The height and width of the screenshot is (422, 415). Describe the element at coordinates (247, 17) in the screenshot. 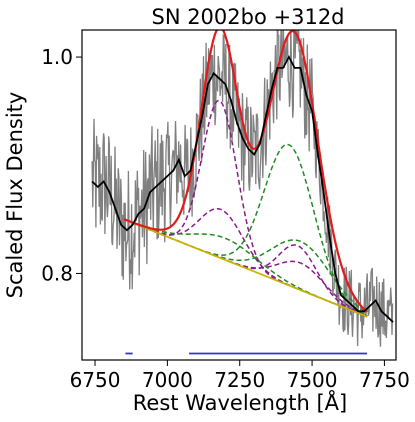

I see `chart-title: SN 2002bo +312d` at that location.